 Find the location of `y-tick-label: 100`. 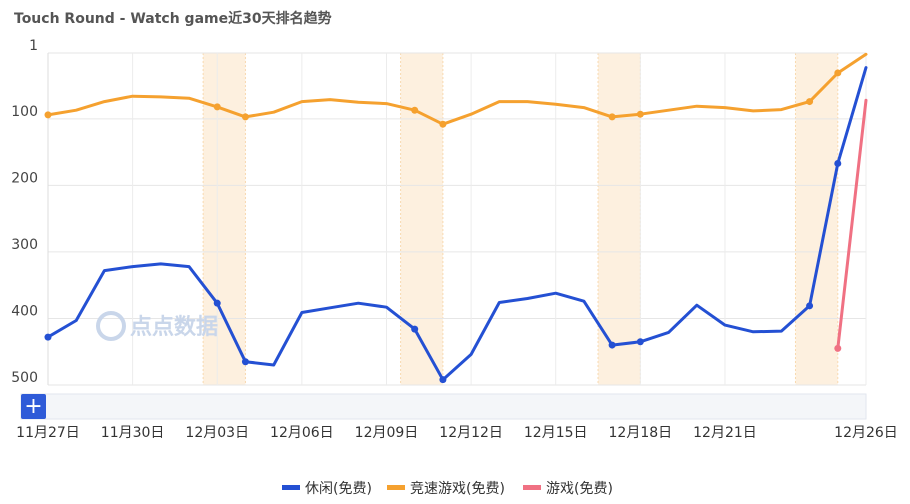

y-tick-label: 100 is located at coordinates (24, 112).